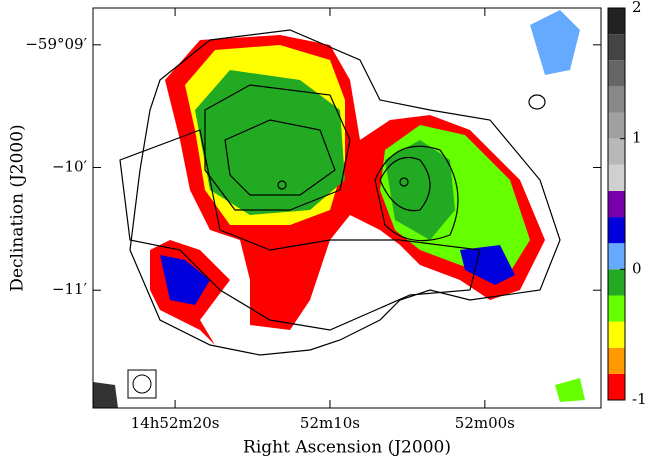 Image resolution: width=649 pixels, height=467 pixels. Describe the element at coordinates (18, 207) in the screenshot. I see `y-axis-label: Declination (J2000)` at that location.